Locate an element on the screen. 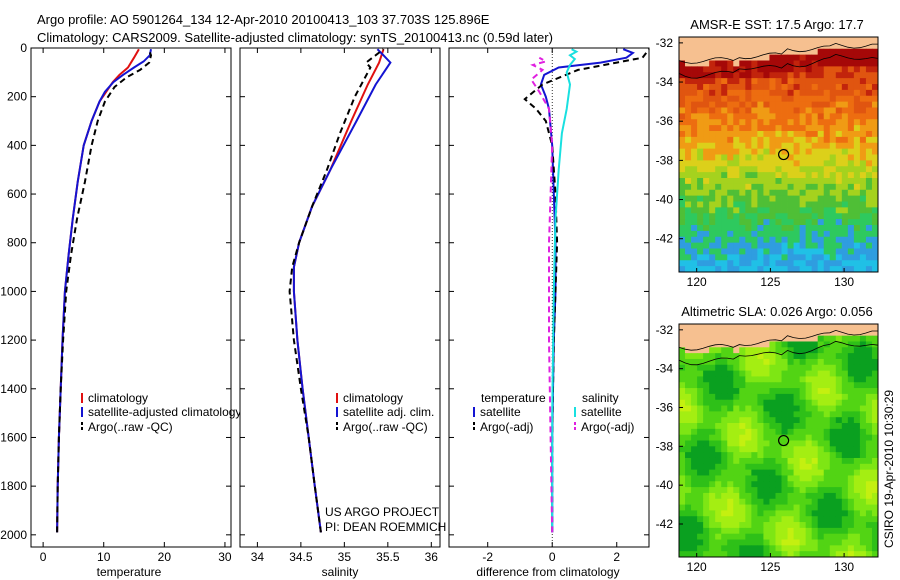 Image resolution: width=900 pixels, height=580 pixels. map-y-tick-label: -42 is located at coordinates (665, 239).